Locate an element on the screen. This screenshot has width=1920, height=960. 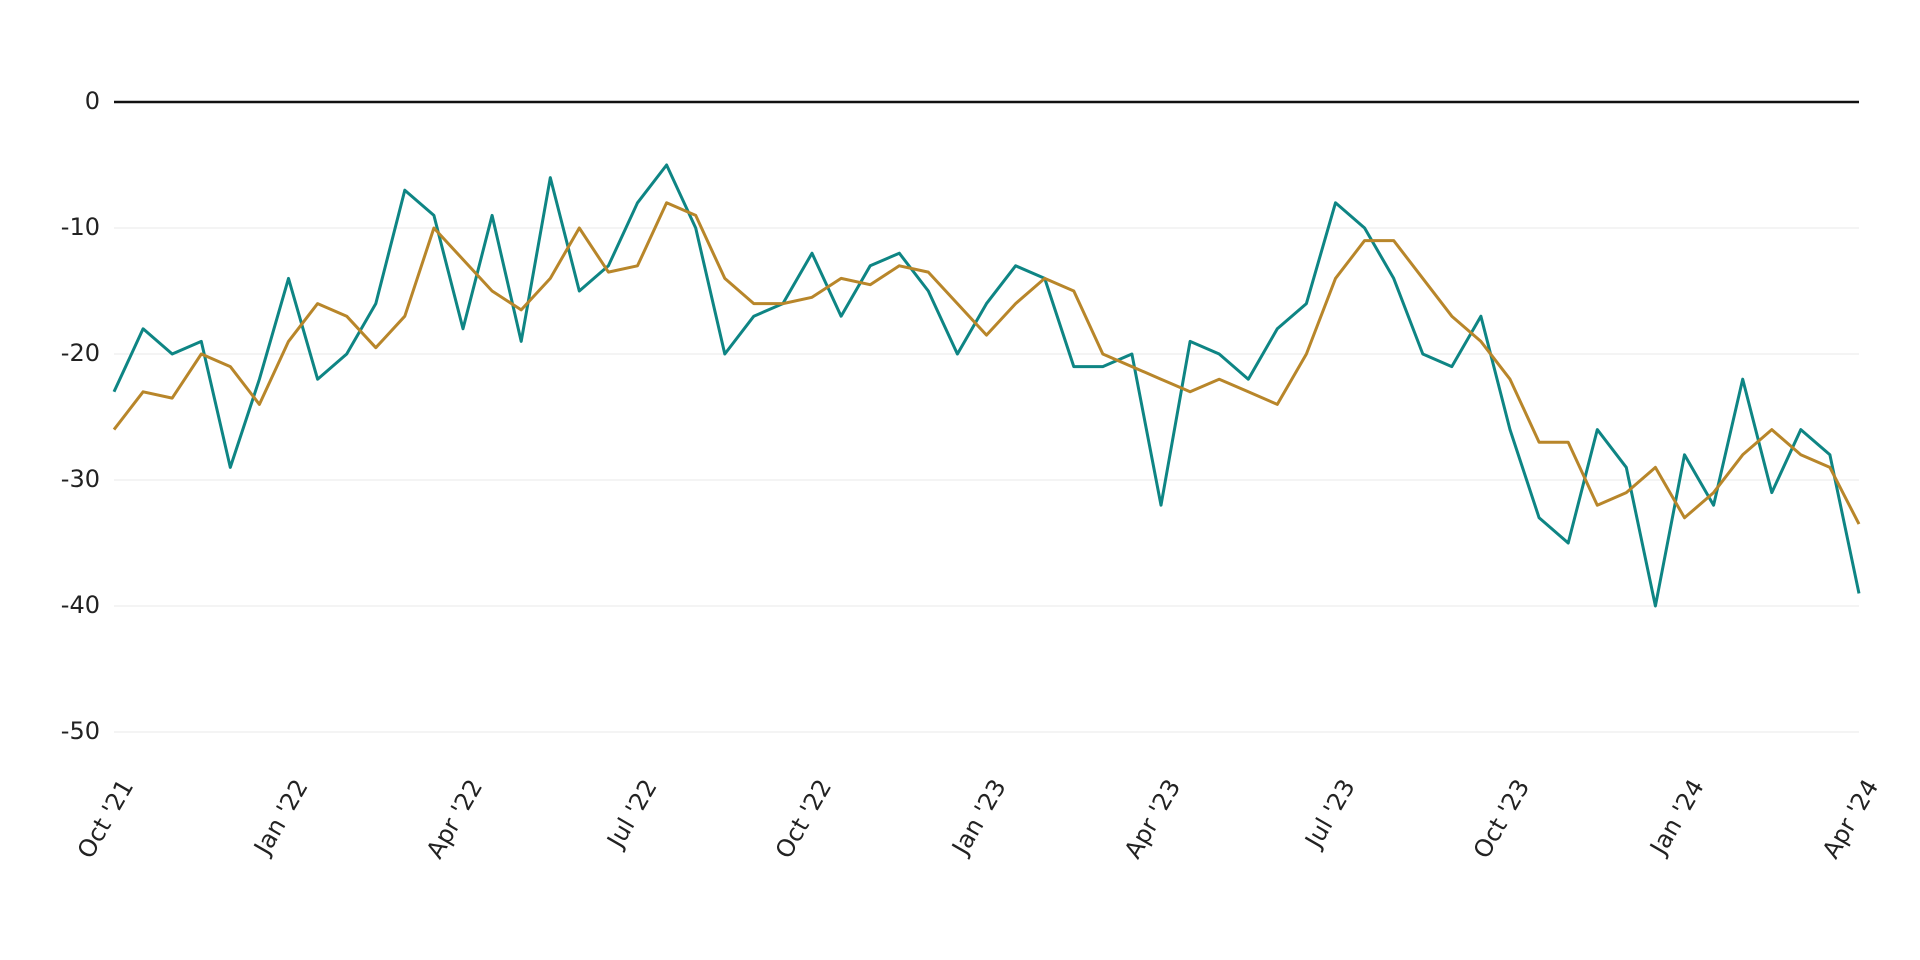
x-tick-label: Jul '22 is located at coordinates (632, 815).